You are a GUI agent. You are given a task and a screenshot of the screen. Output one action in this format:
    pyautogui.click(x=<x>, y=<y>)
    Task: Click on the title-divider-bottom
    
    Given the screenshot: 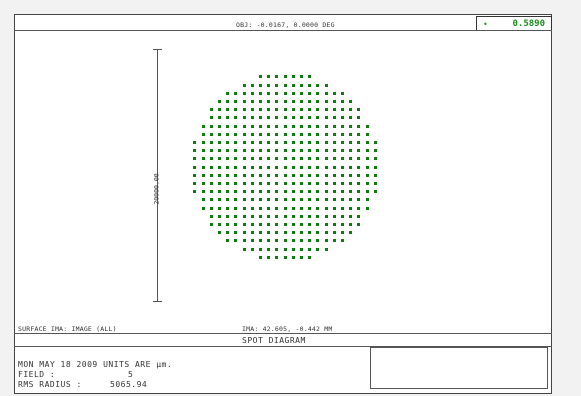 What is the action you would take?
    pyautogui.click(x=283, y=346)
    